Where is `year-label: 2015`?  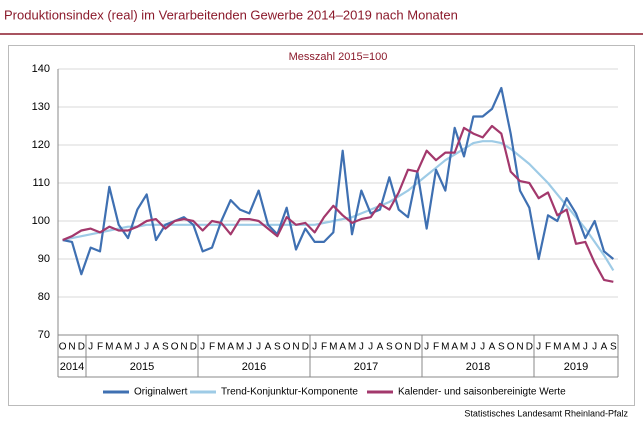
year-label: 2015 is located at coordinates (142, 367).